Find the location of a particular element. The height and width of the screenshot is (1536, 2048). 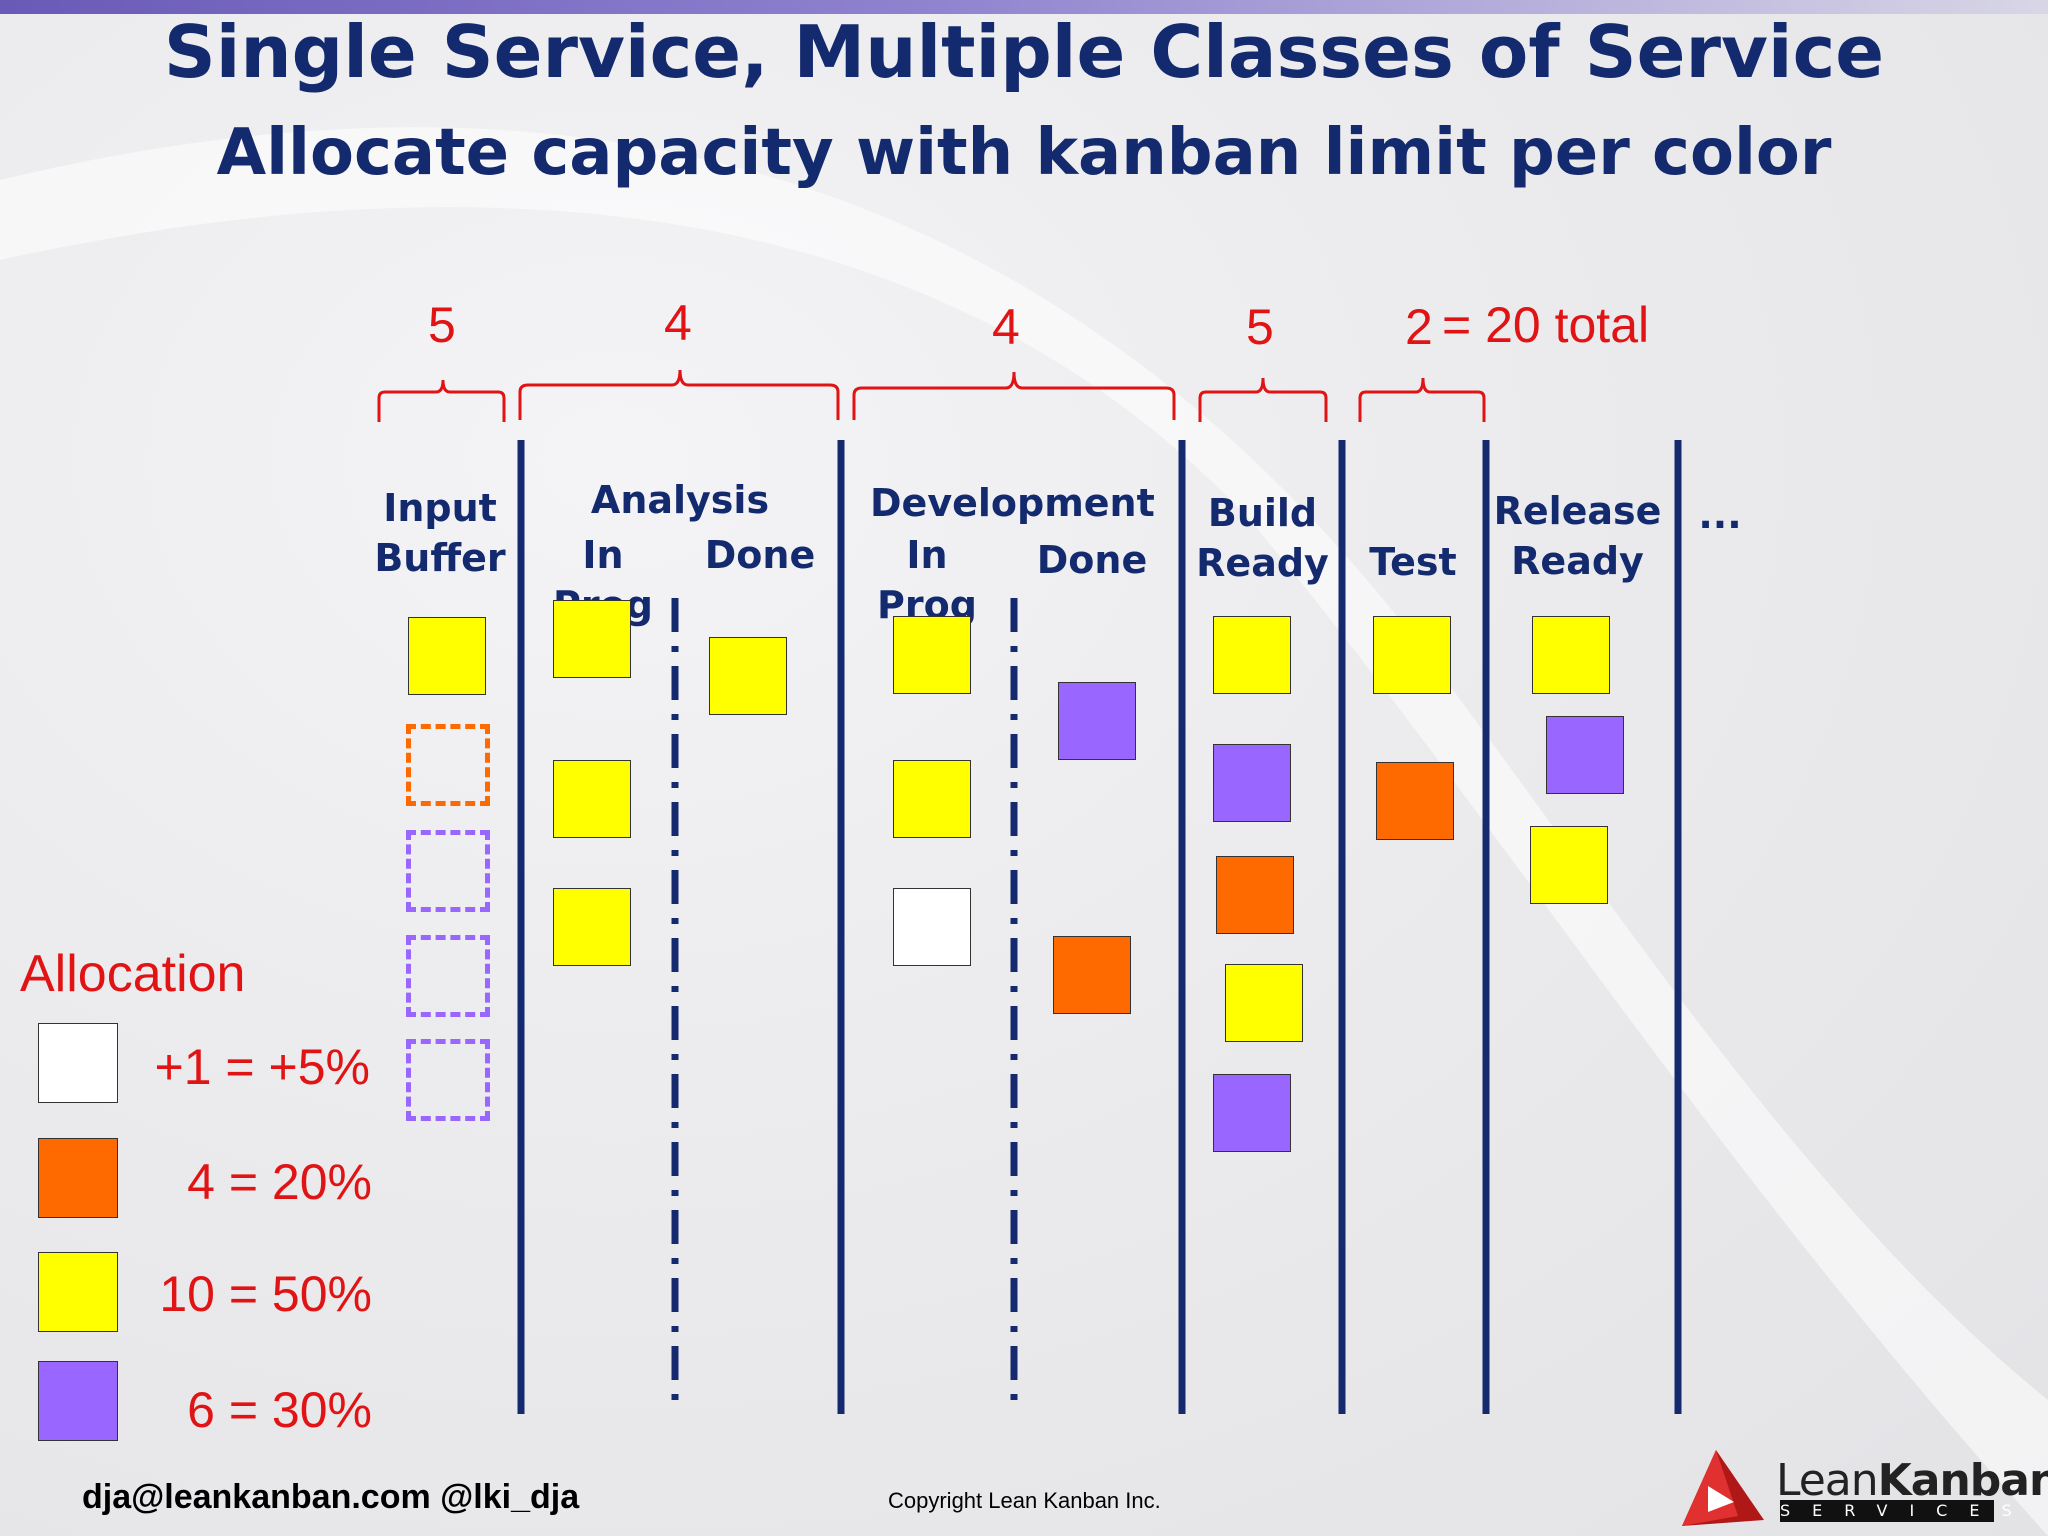

limit-braces is located at coordinates (931, 395).